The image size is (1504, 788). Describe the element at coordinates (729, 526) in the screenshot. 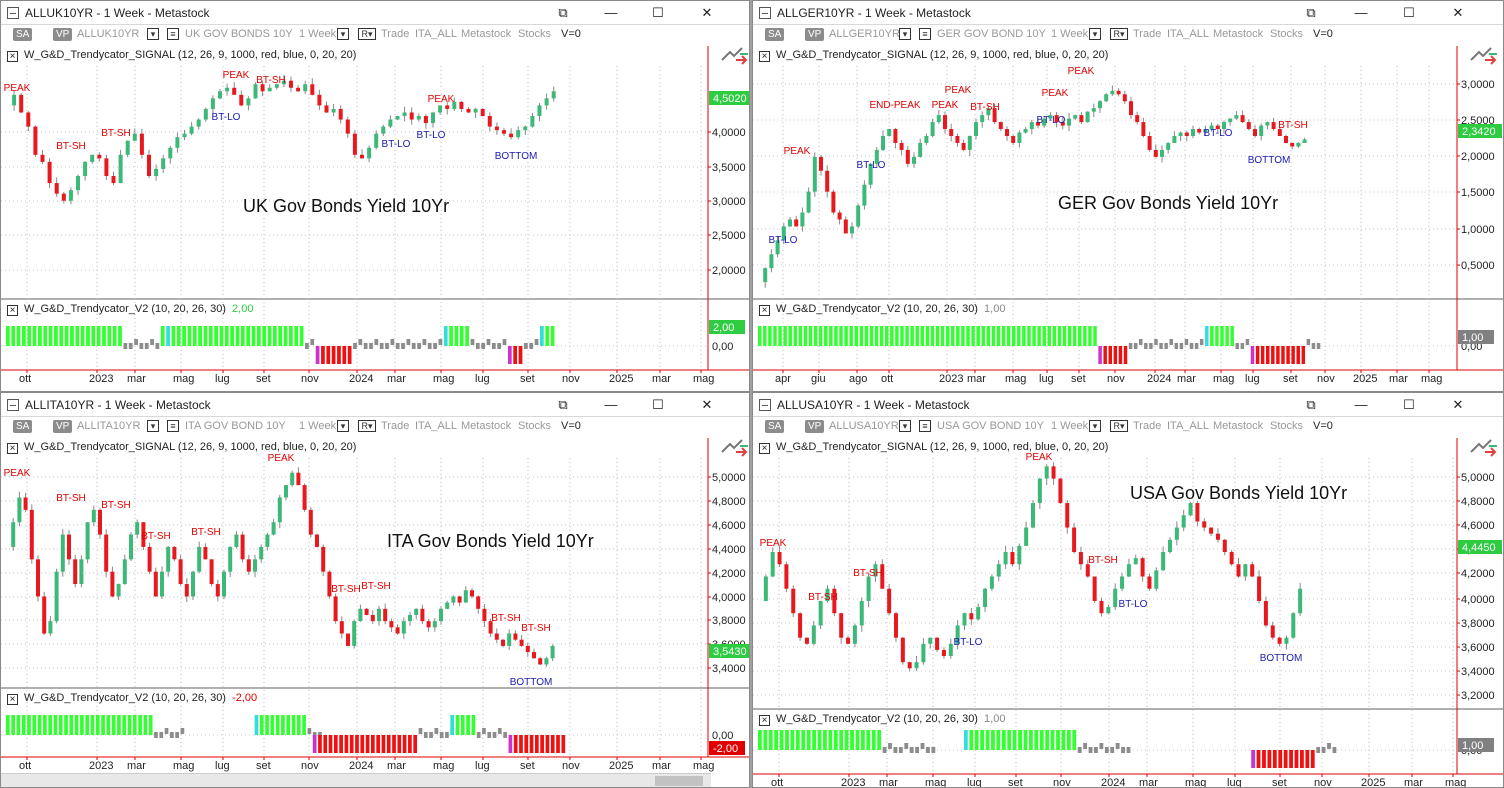

I see `price-tick-label: 4,6000` at that location.